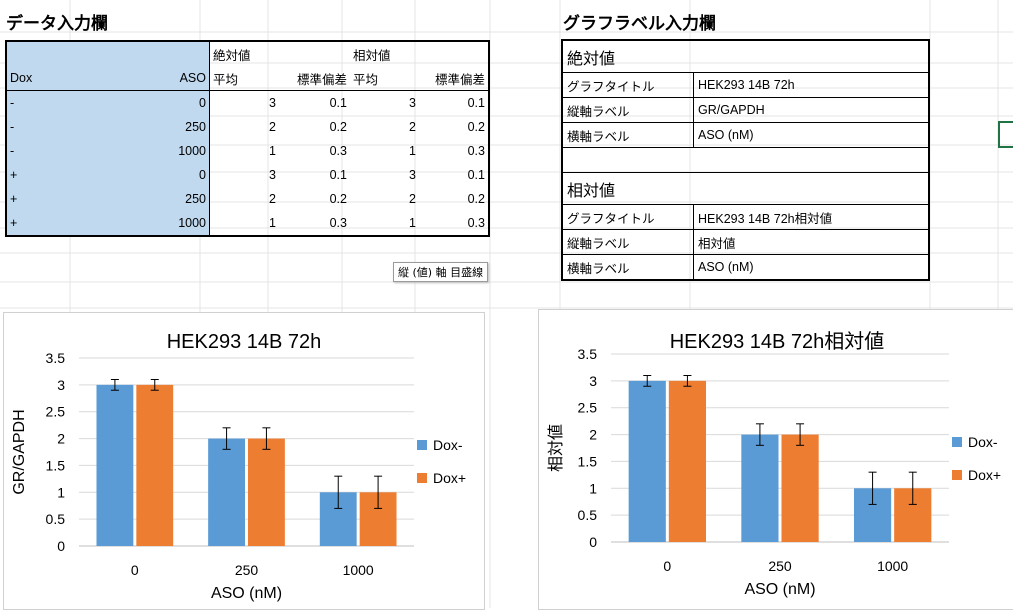 This screenshot has height=613, width=1013. Describe the element at coordinates (811, 110) in the screenshot. I see `label-value: GR/GAPDH` at that location.